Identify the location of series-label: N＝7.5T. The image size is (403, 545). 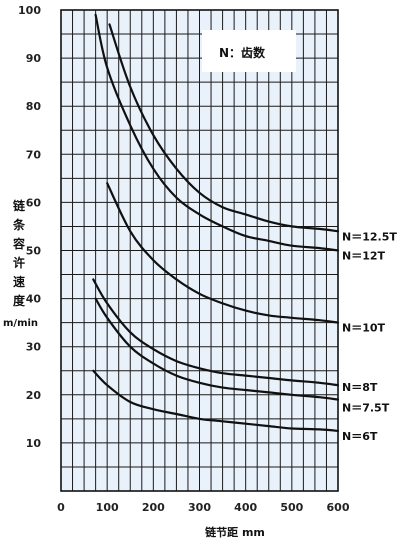
(366, 408).